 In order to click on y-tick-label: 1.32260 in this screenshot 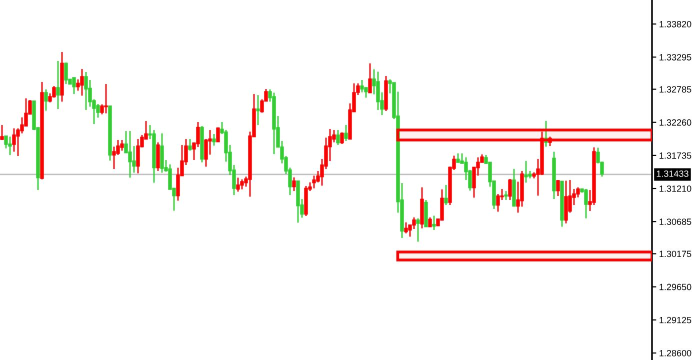, I will do `click(676, 122)`.